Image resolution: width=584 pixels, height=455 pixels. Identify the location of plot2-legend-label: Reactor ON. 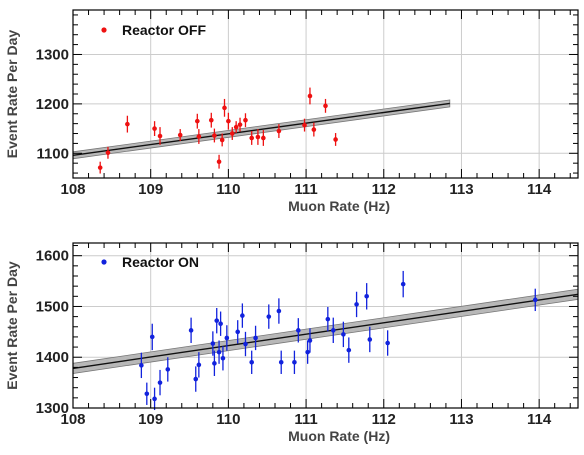
(160, 262).